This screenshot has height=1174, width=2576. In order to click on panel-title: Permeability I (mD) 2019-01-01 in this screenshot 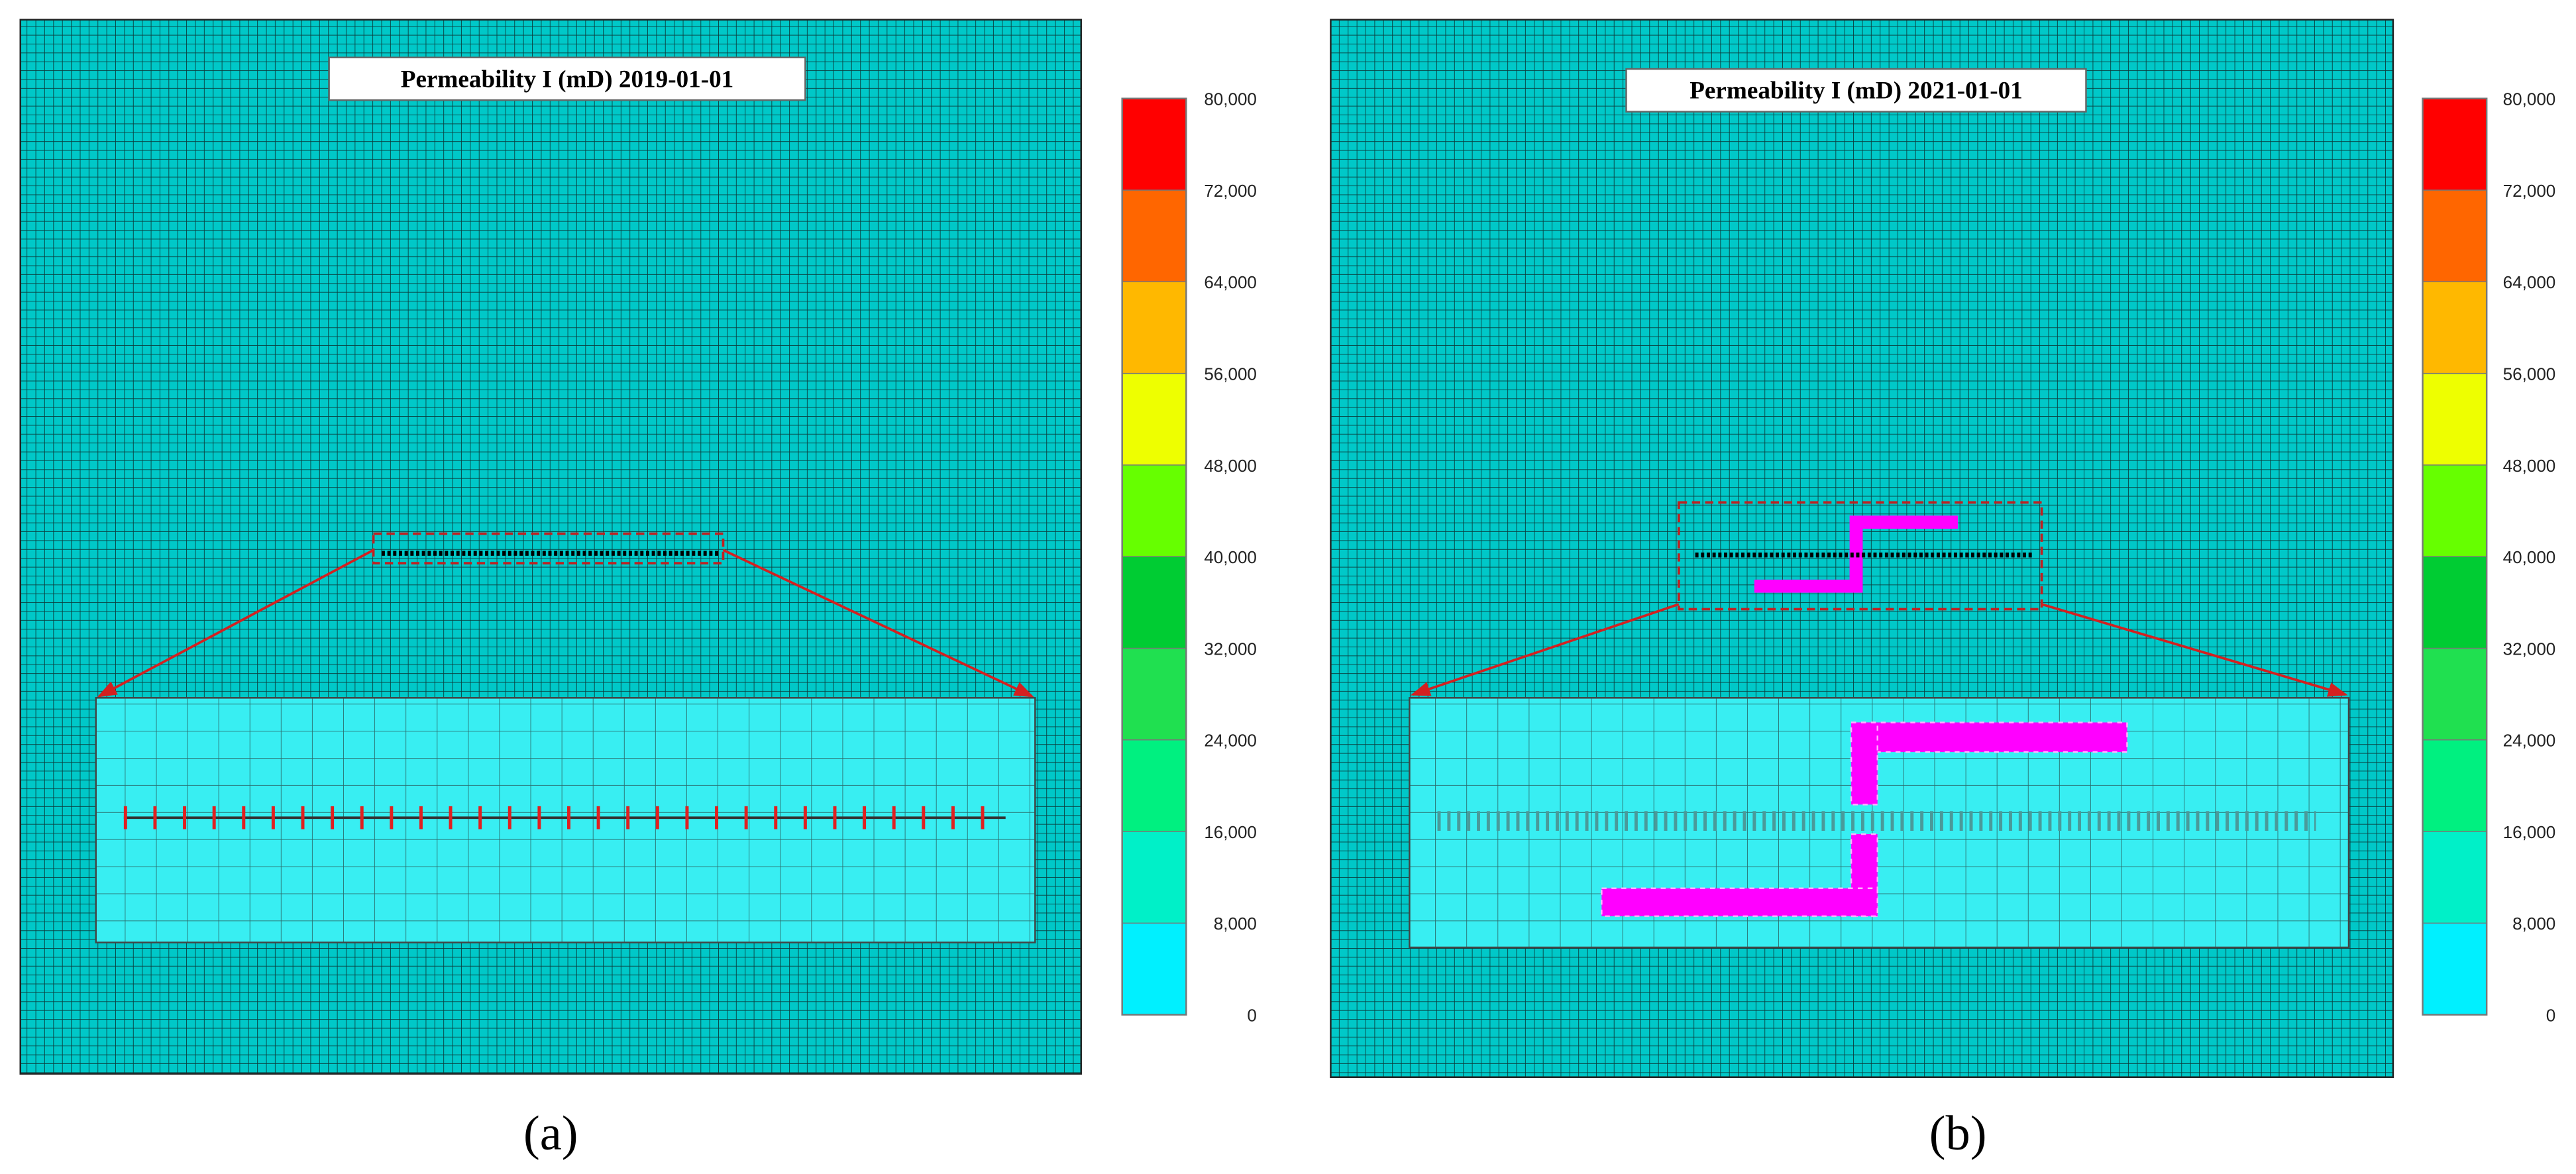, I will do `click(567, 79)`.